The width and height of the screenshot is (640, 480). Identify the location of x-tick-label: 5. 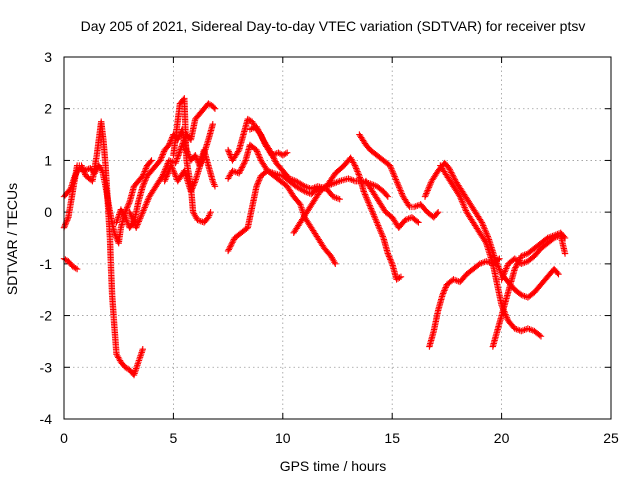
(174, 438).